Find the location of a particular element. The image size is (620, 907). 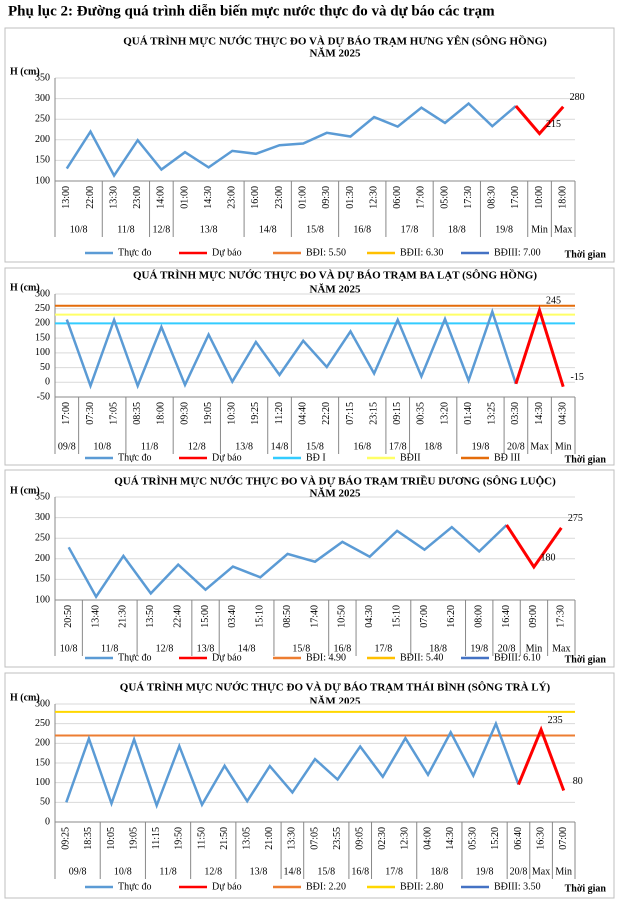

x-tick-label: 14:30 is located at coordinates (539, 413).